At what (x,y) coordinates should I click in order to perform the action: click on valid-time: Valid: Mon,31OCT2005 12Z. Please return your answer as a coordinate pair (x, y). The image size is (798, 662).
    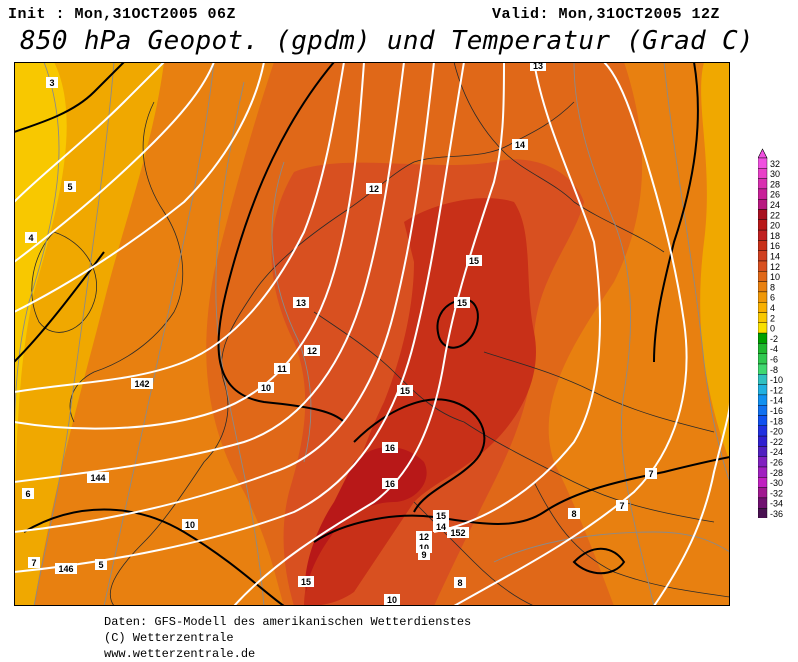
    Looking at the image, I should click on (606, 14).